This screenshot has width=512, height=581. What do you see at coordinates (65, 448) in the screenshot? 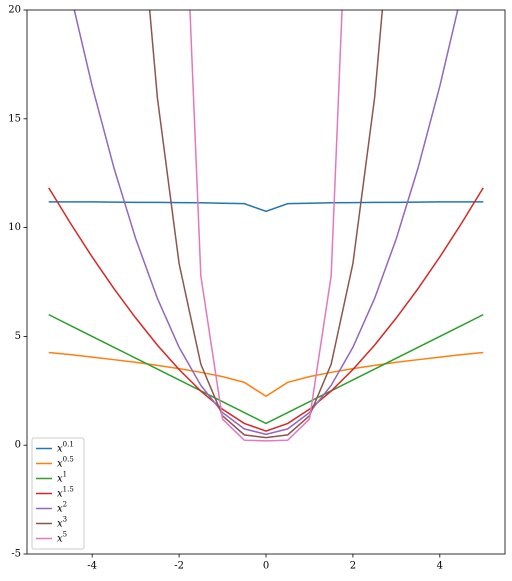
I see `legend-label: x0.1` at bounding box center [65, 448].